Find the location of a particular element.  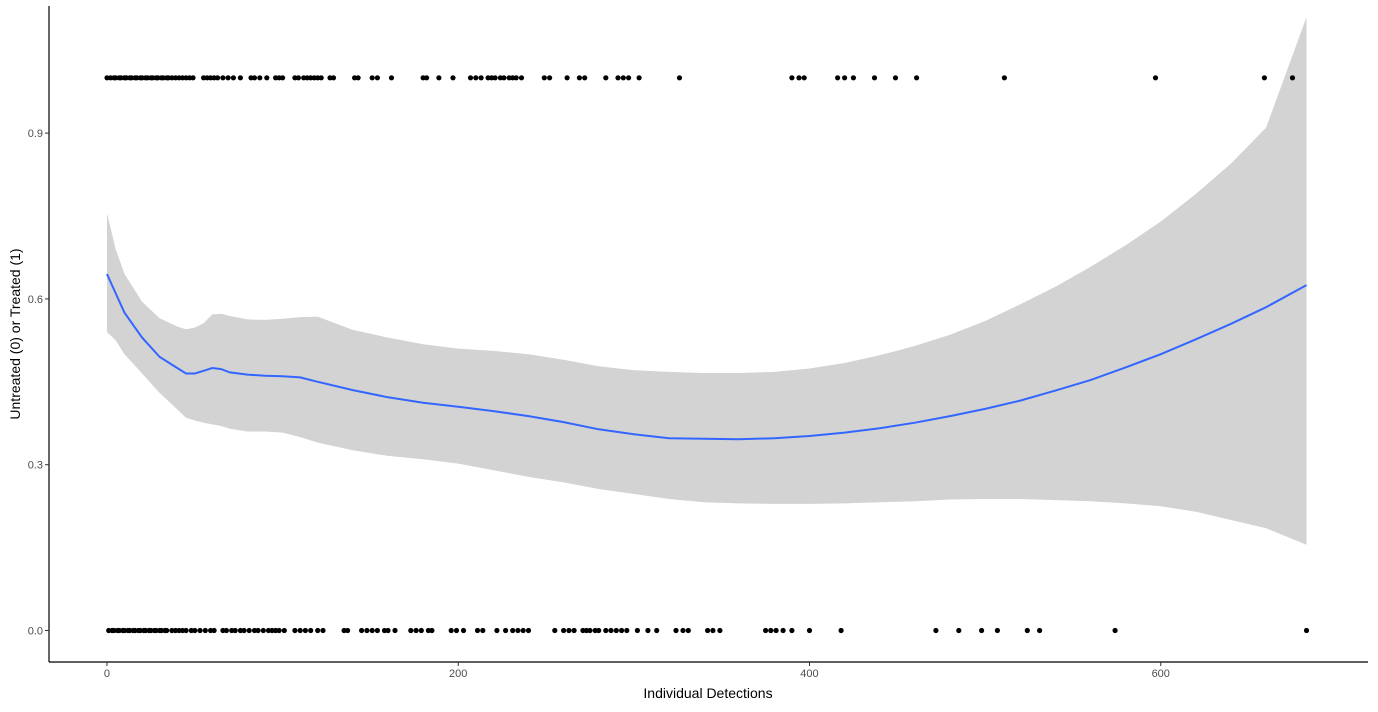

x-tick-label: 0 is located at coordinates (107, 674).